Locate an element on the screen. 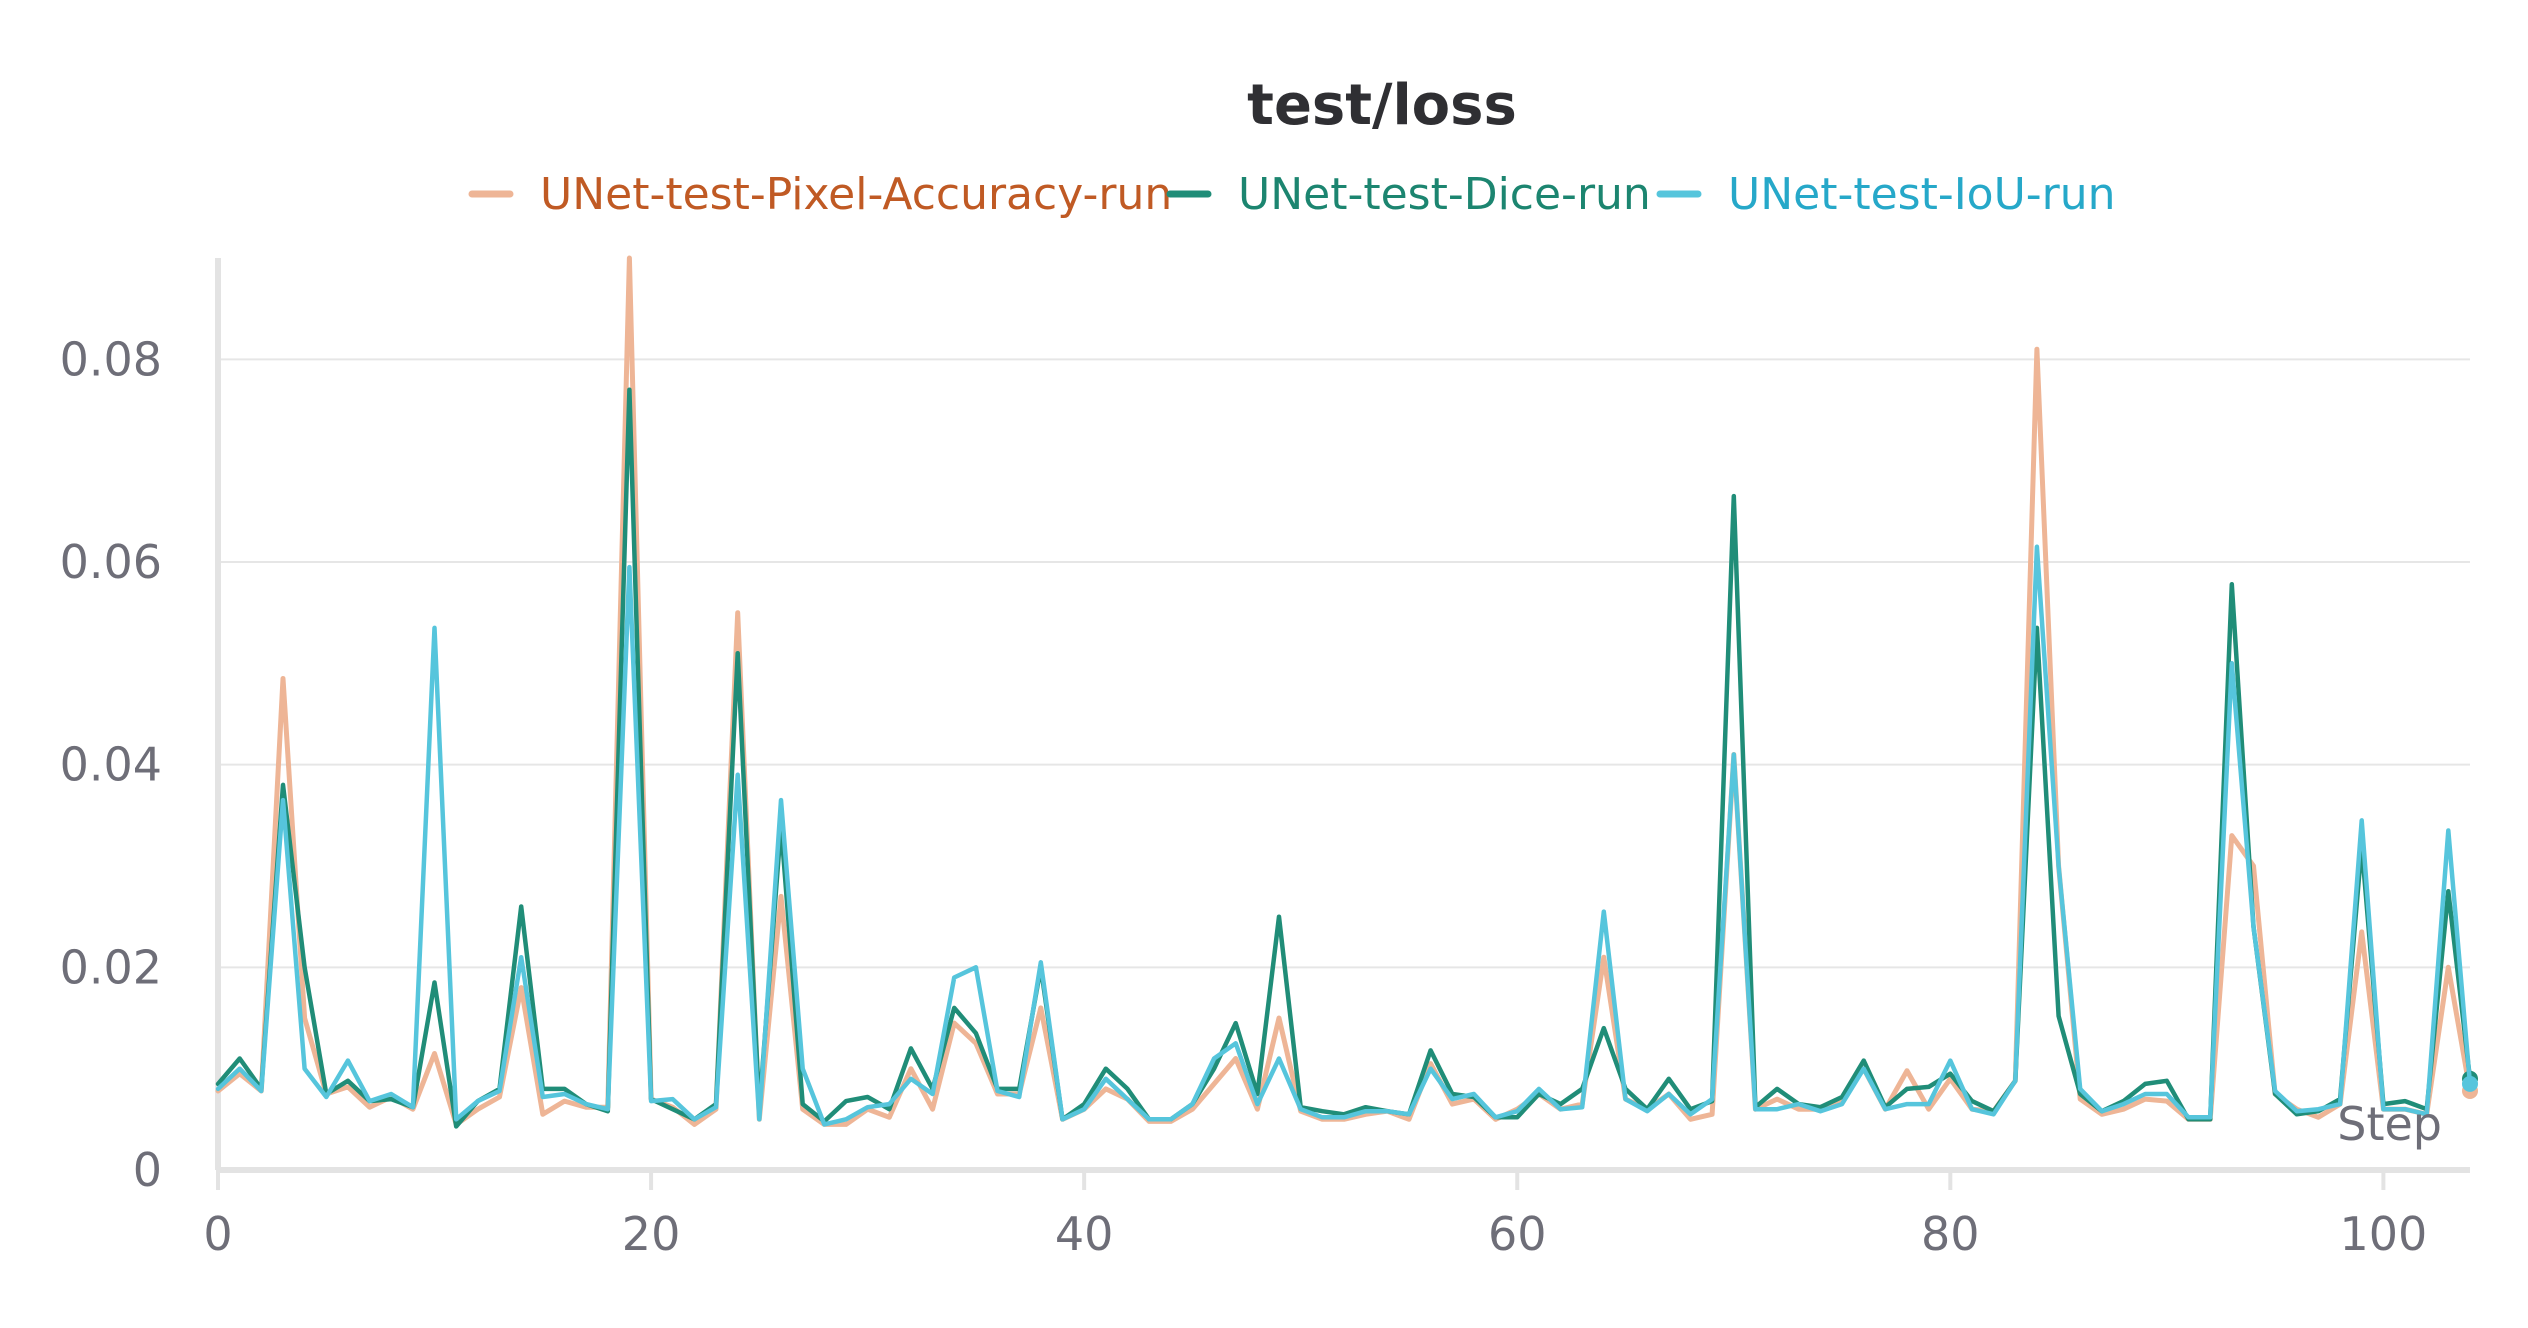 This screenshot has width=2528, height=1328. y-tick-label: 0.04 is located at coordinates (111, 765).